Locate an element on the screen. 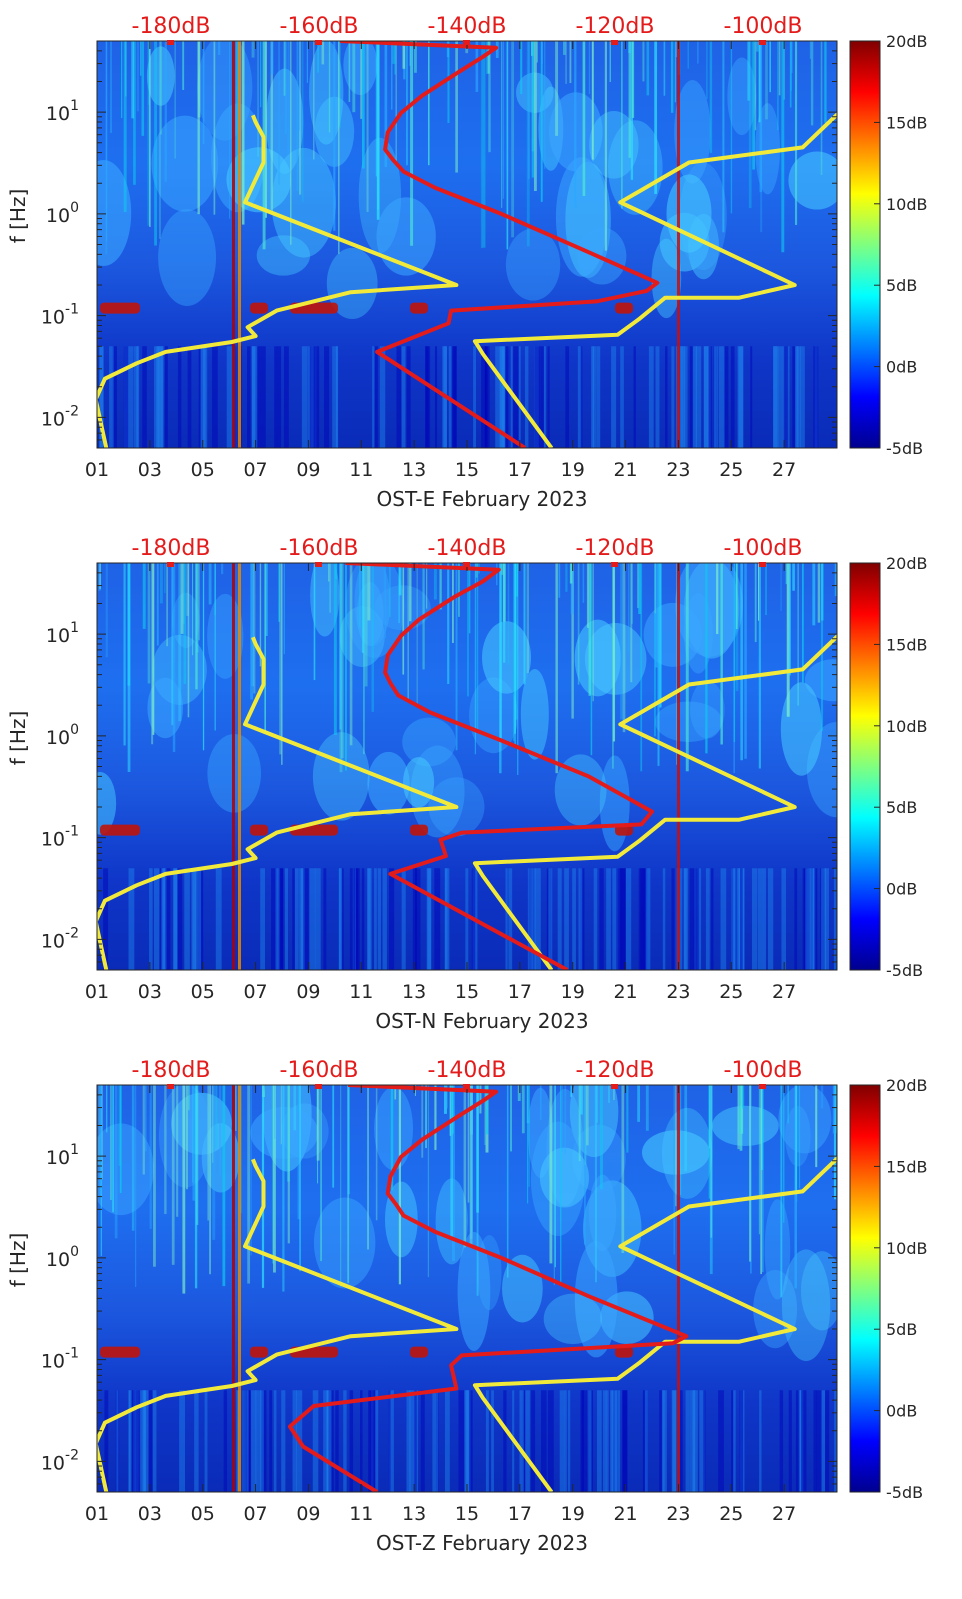 Image resolution: width=962 pixels, height=1599 pixels. heatmap-transient-line is located at coordinates (678, 244).